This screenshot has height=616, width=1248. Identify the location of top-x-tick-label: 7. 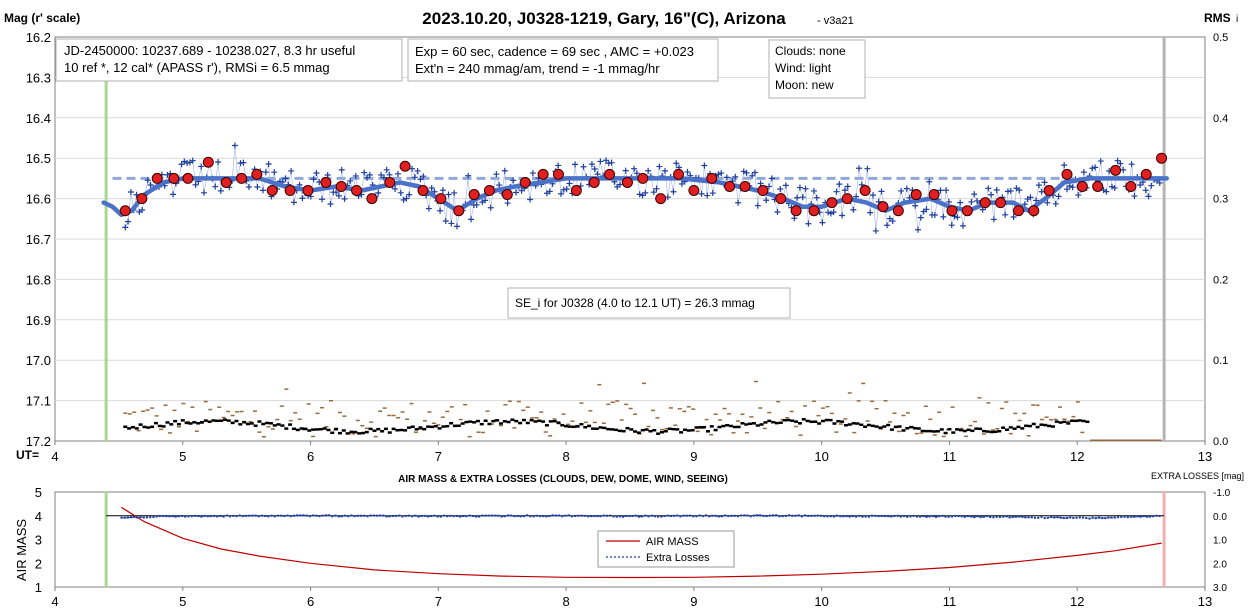
(438, 456).